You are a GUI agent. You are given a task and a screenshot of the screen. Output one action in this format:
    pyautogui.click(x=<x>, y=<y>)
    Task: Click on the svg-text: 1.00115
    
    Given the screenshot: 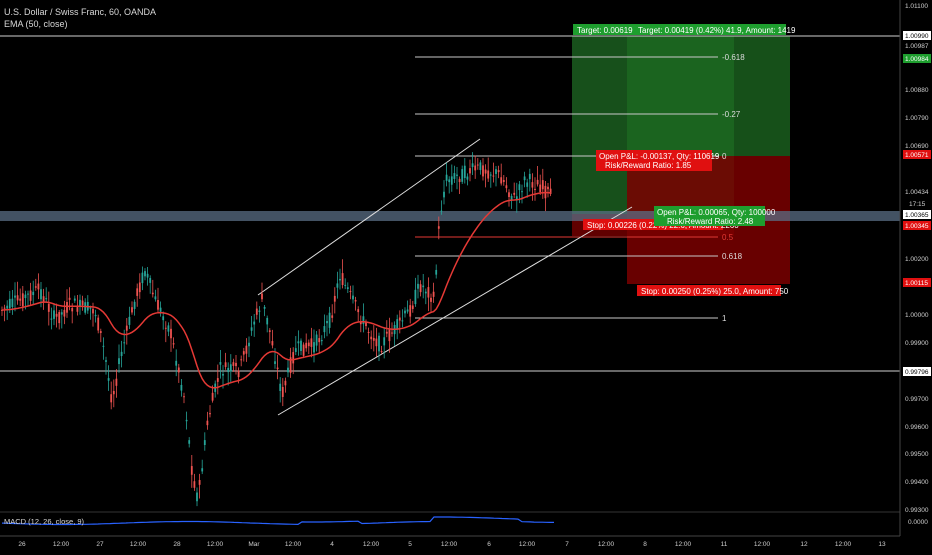 What is the action you would take?
    pyautogui.click(x=916, y=283)
    